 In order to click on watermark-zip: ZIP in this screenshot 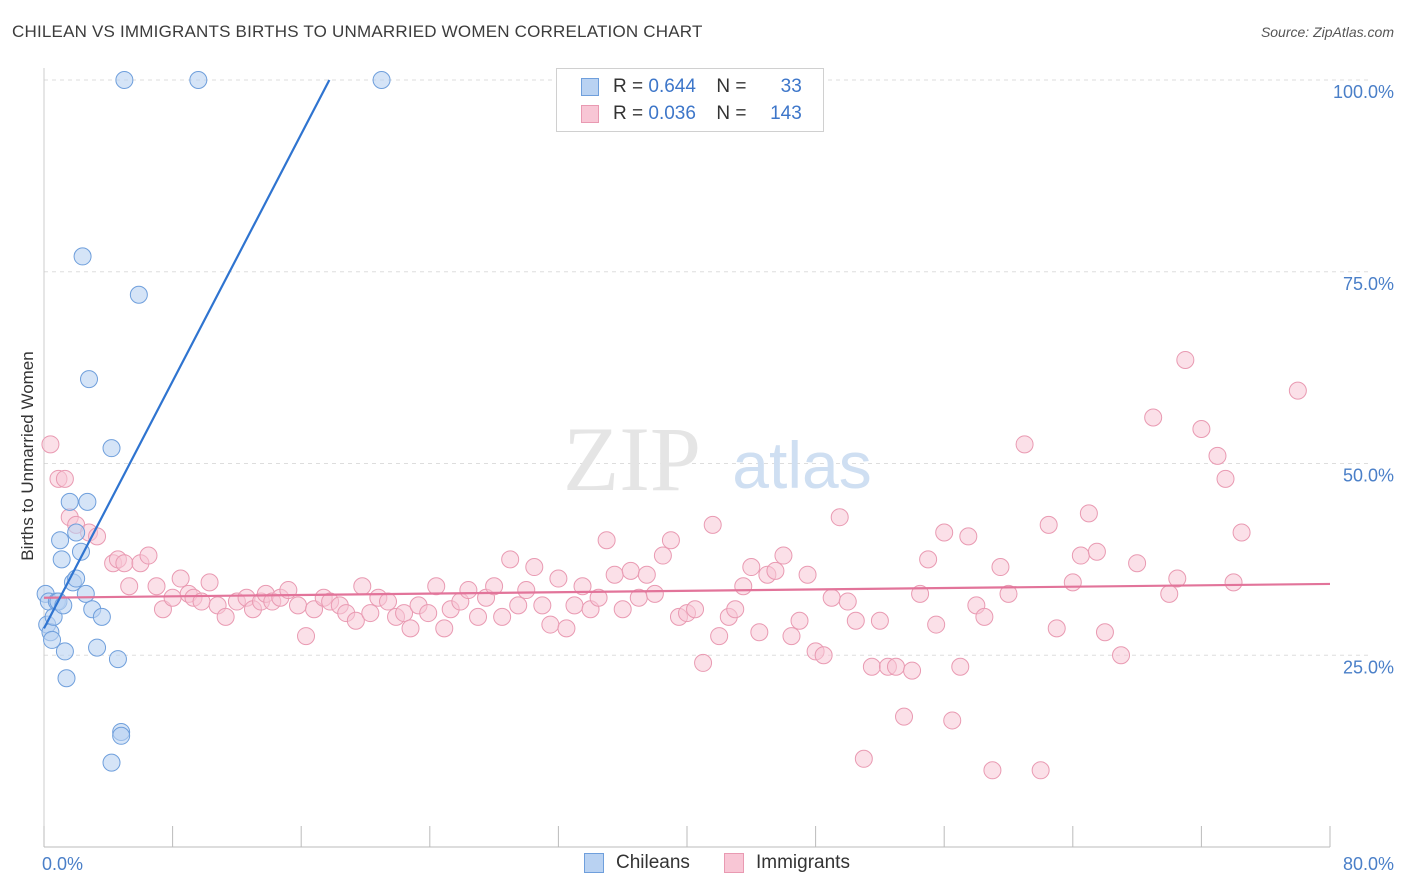, I will do `click(632, 459)`.